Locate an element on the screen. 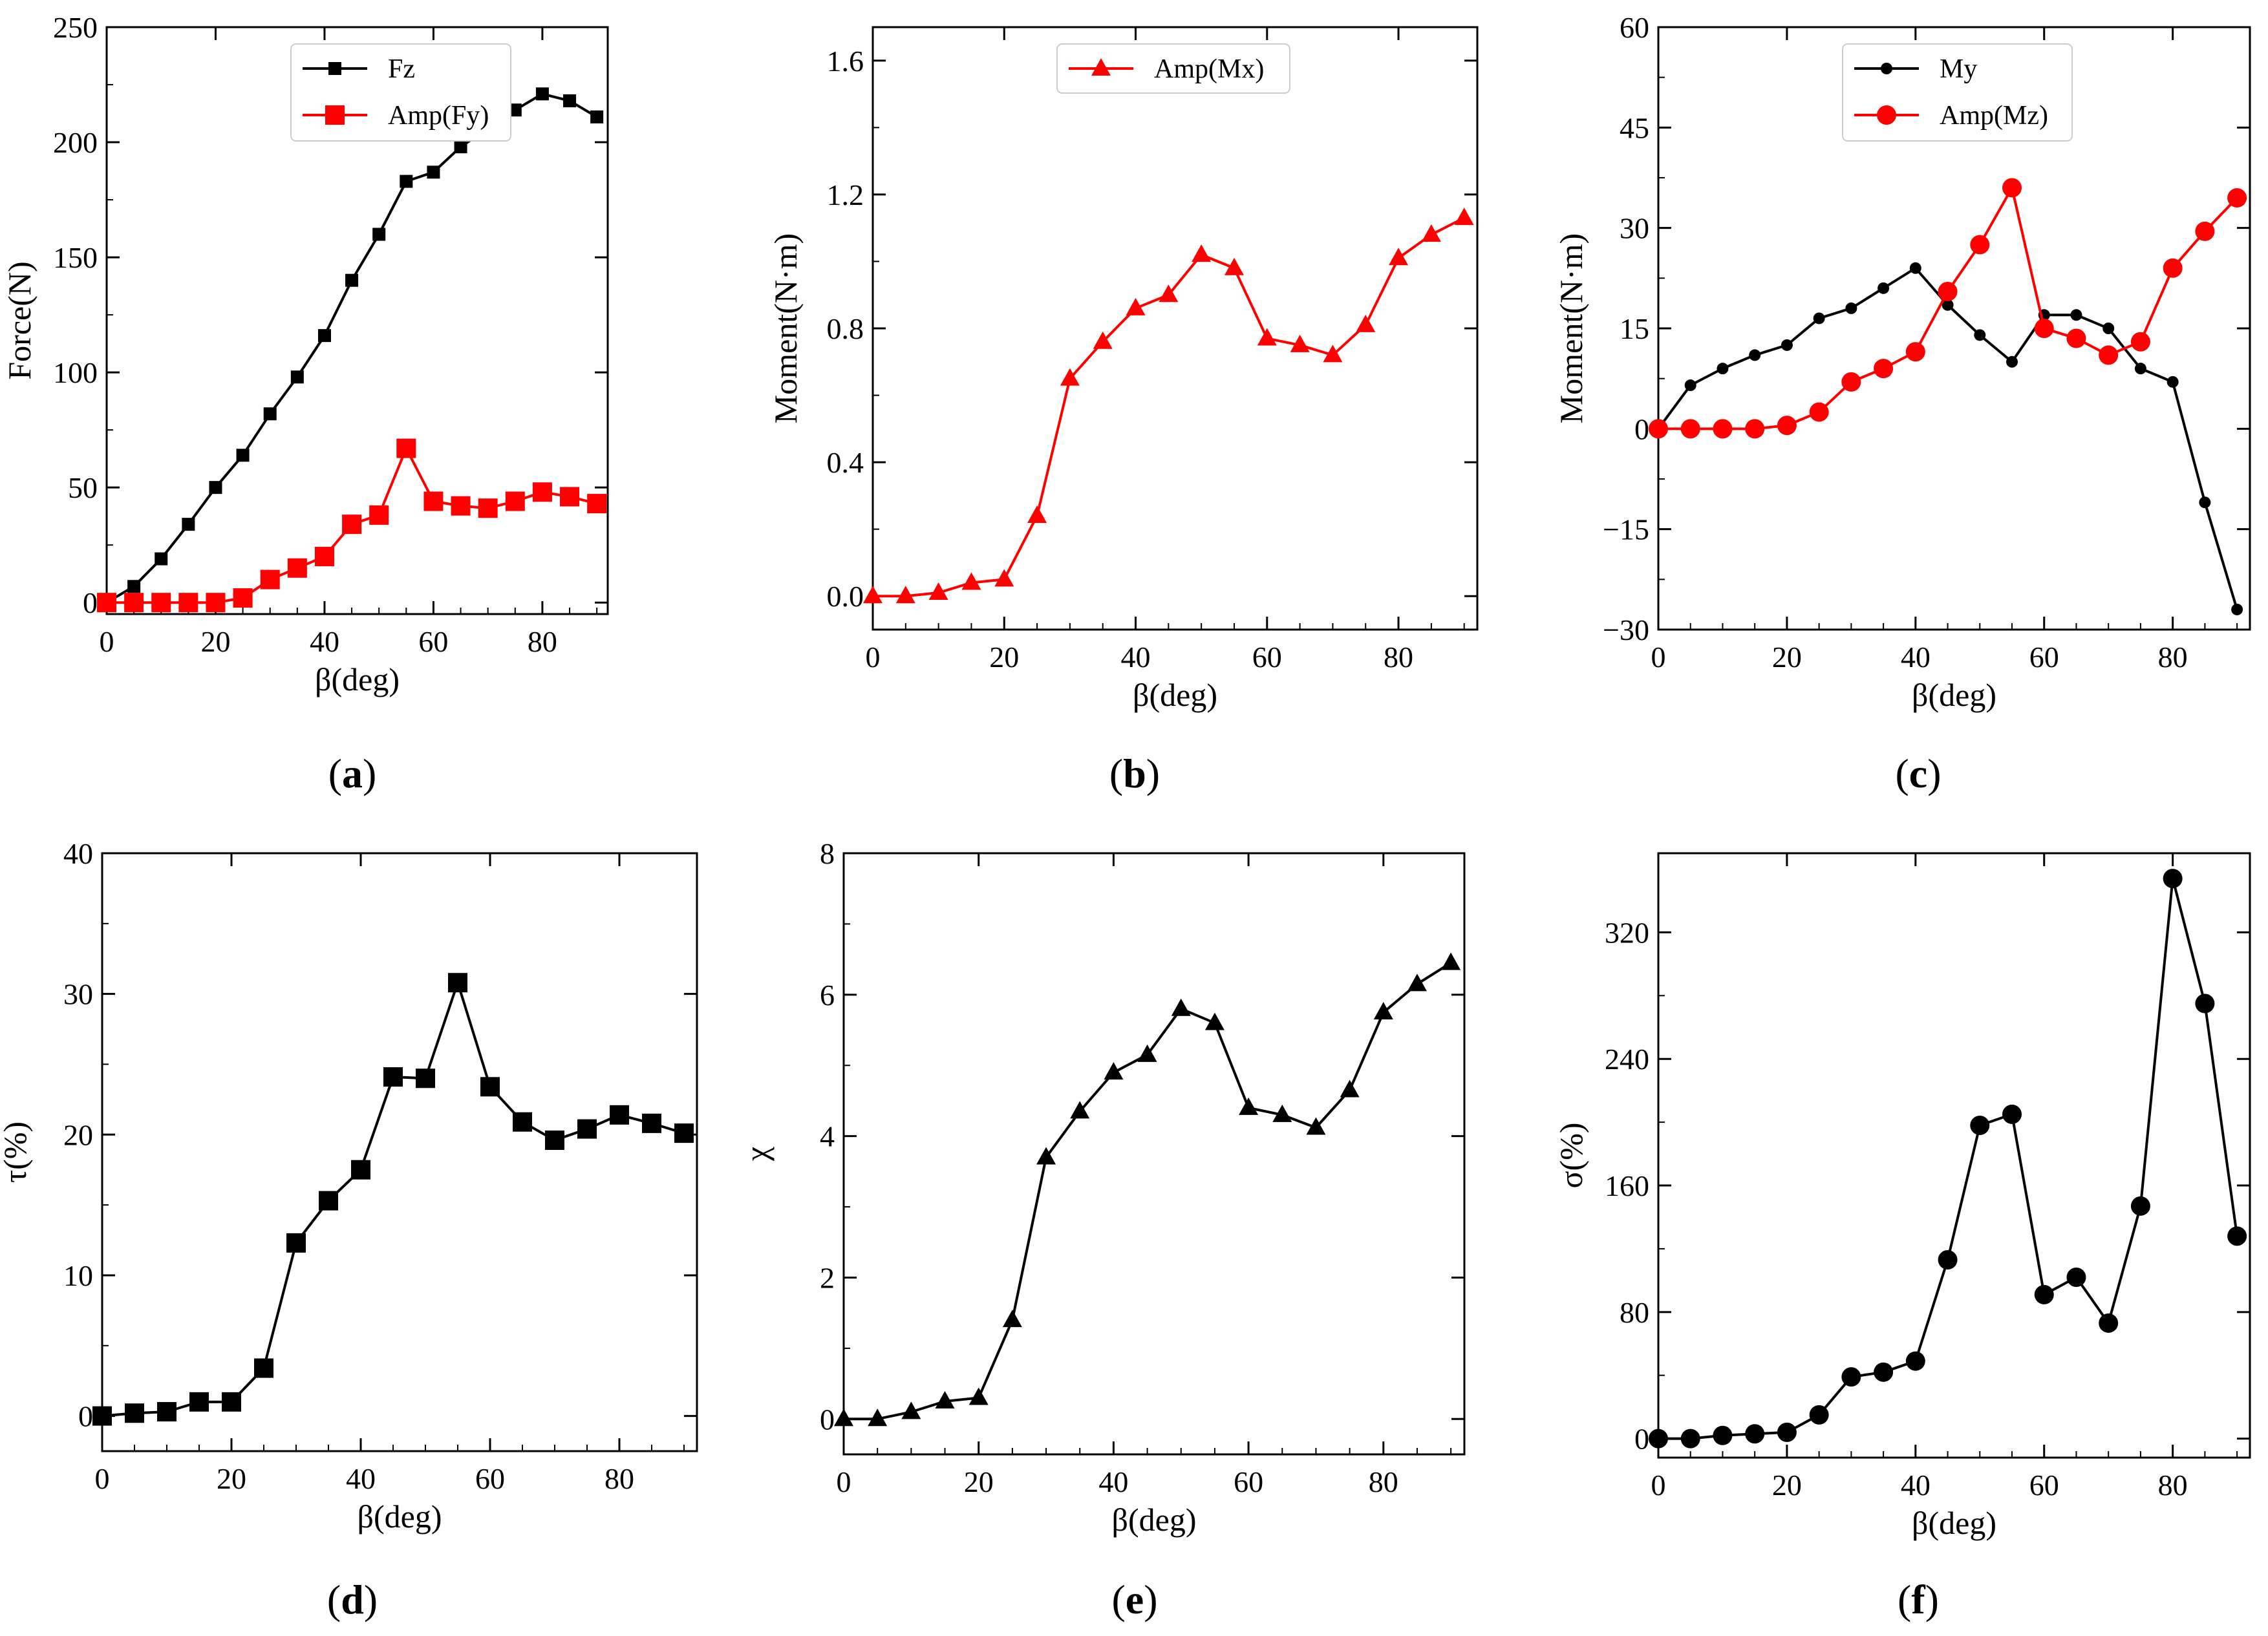  panel-b-legend is located at coordinates (1173, 68).